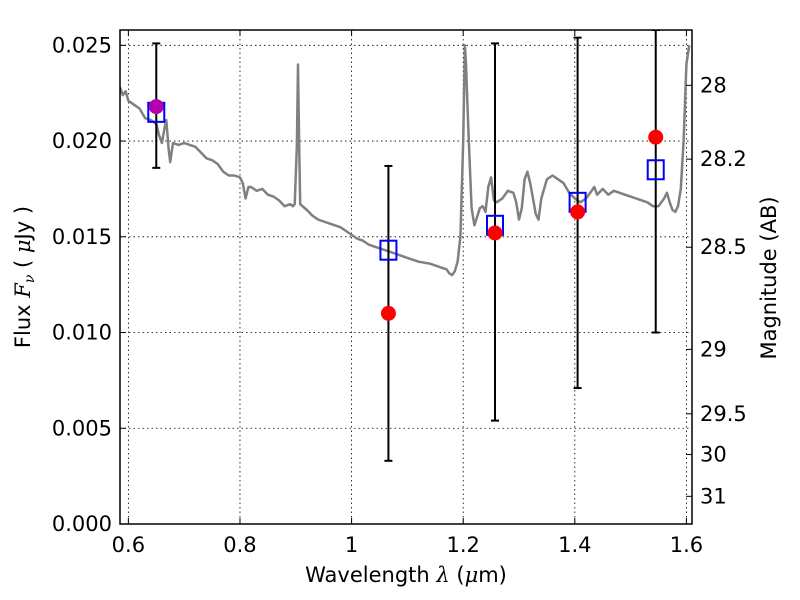 The width and height of the screenshot is (800, 600). What do you see at coordinates (723, 159) in the screenshot?
I see `y2-tick-label: 28.2` at bounding box center [723, 159].